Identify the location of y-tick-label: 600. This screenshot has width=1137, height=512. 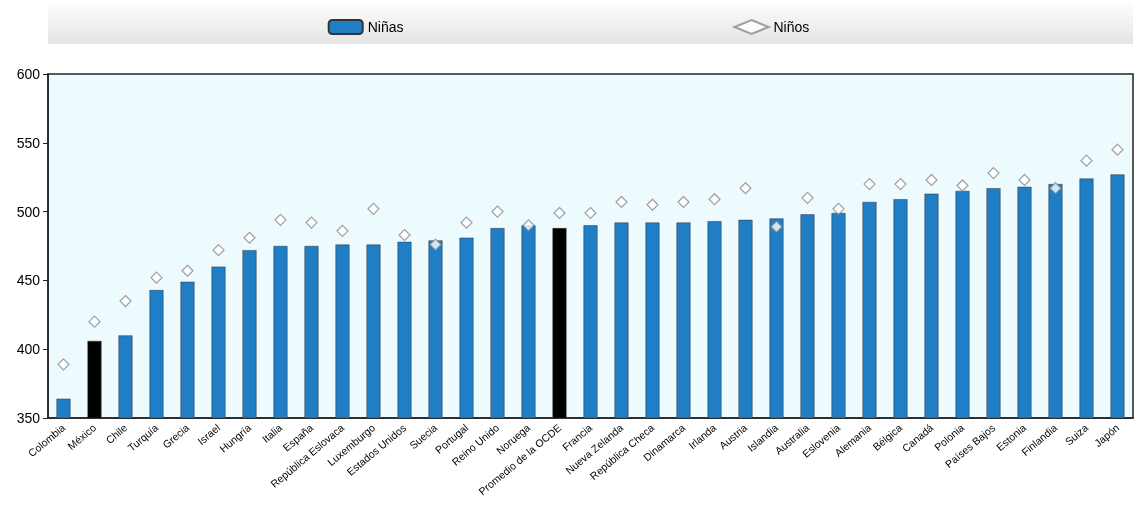
(28, 74).